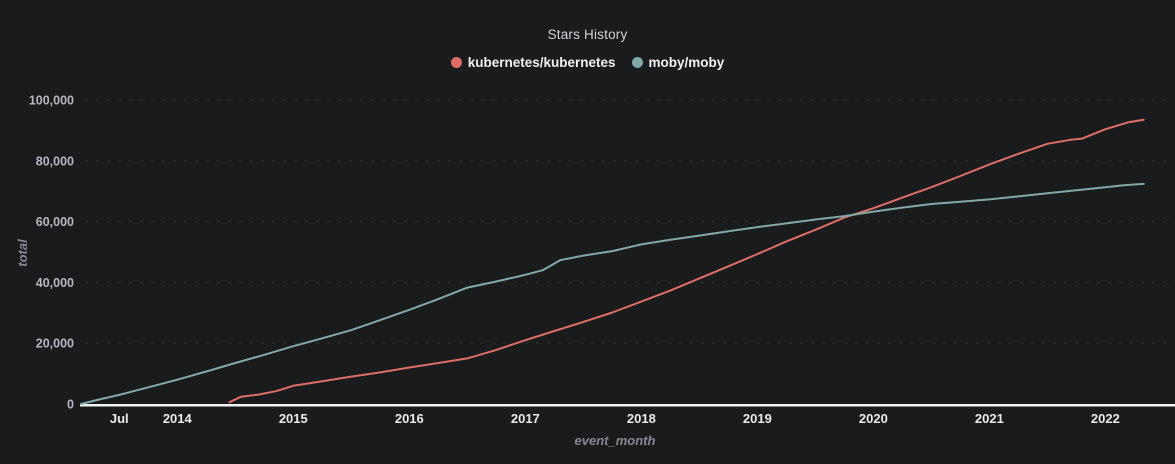 This screenshot has height=464, width=1175. I want to click on legend-label: kubernetes/kubernetes, so click(541, 62).